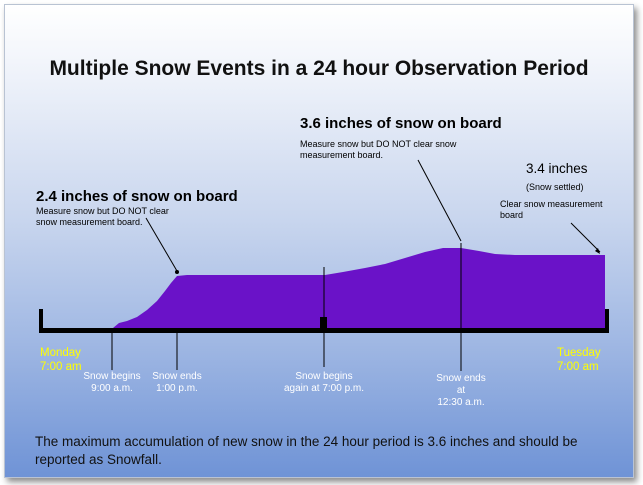  Describe the element at coordinates (177, 388) in the screenshot. I see `event-1-line2: 1:00 p.m.` at that location.